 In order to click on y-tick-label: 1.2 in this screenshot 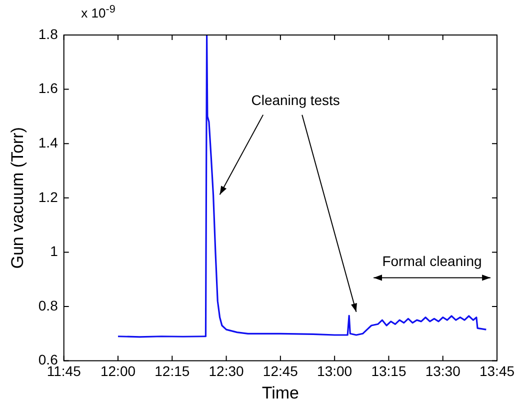, I will do `click(48, 196)`.